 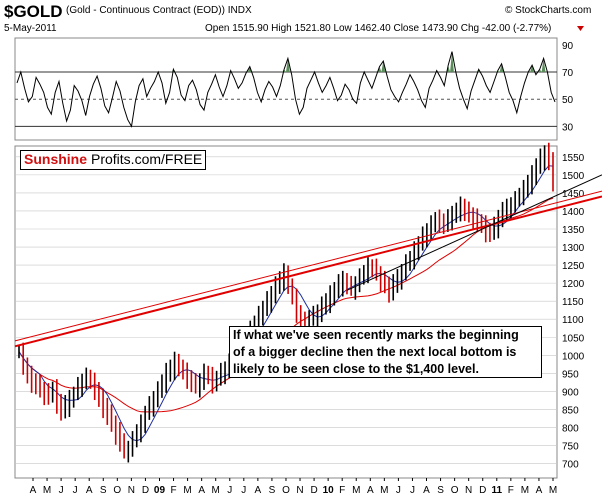 I want to click on price-y-tick-label: 1100, so click(x=573, y=320).